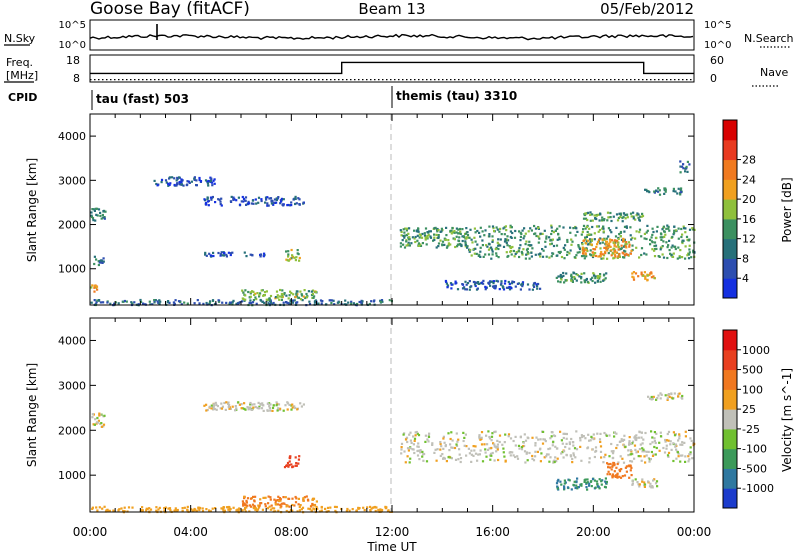  What do you see at coordinates (717, 45) in the screenshot?
I see `log-tick-right-bottom: 10^0` at bounding box center [717, 45].